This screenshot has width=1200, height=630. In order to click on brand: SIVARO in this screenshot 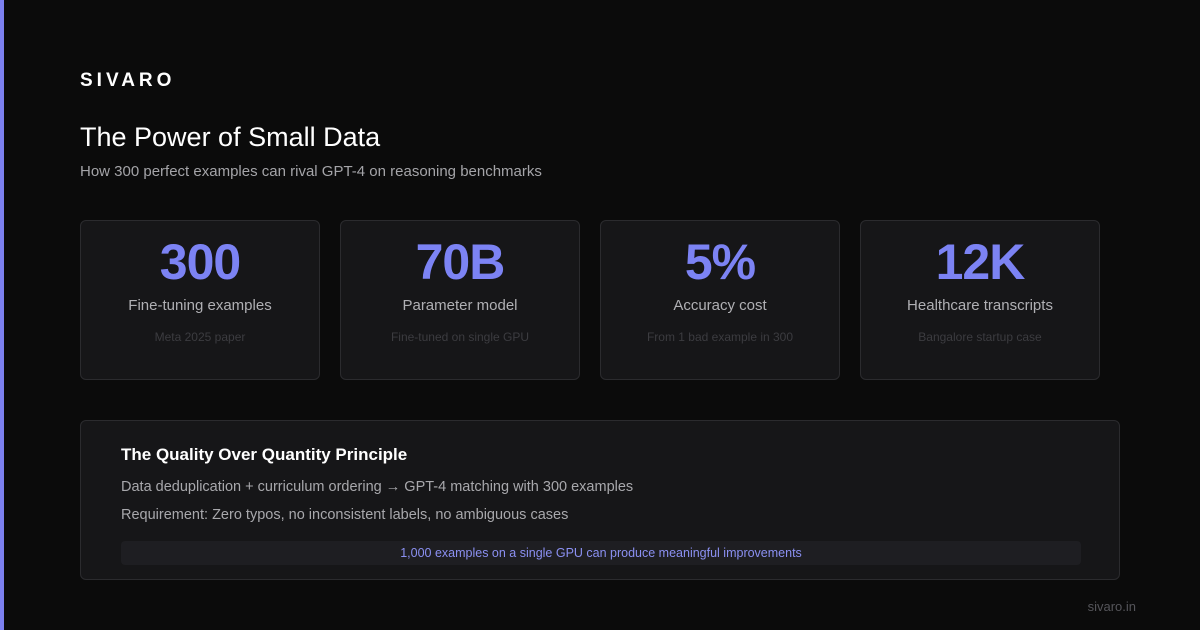, I will do `click(128, 80)`.